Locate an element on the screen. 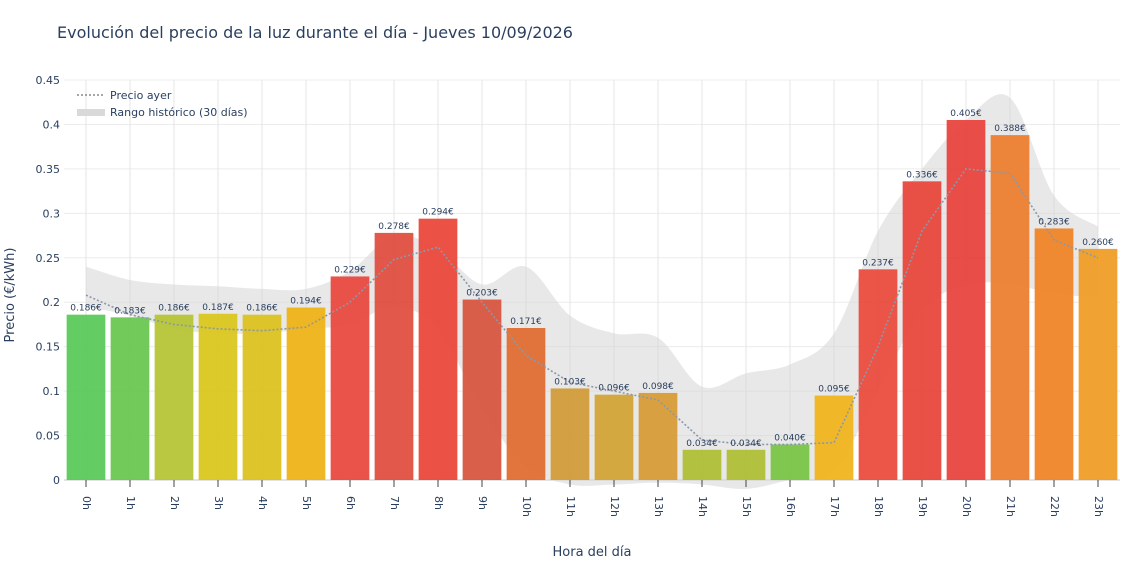 Image resolution: width=1140 pixels, height=570 pixels. y-tick-label: 0.35 is located at coordinates (48, 169).